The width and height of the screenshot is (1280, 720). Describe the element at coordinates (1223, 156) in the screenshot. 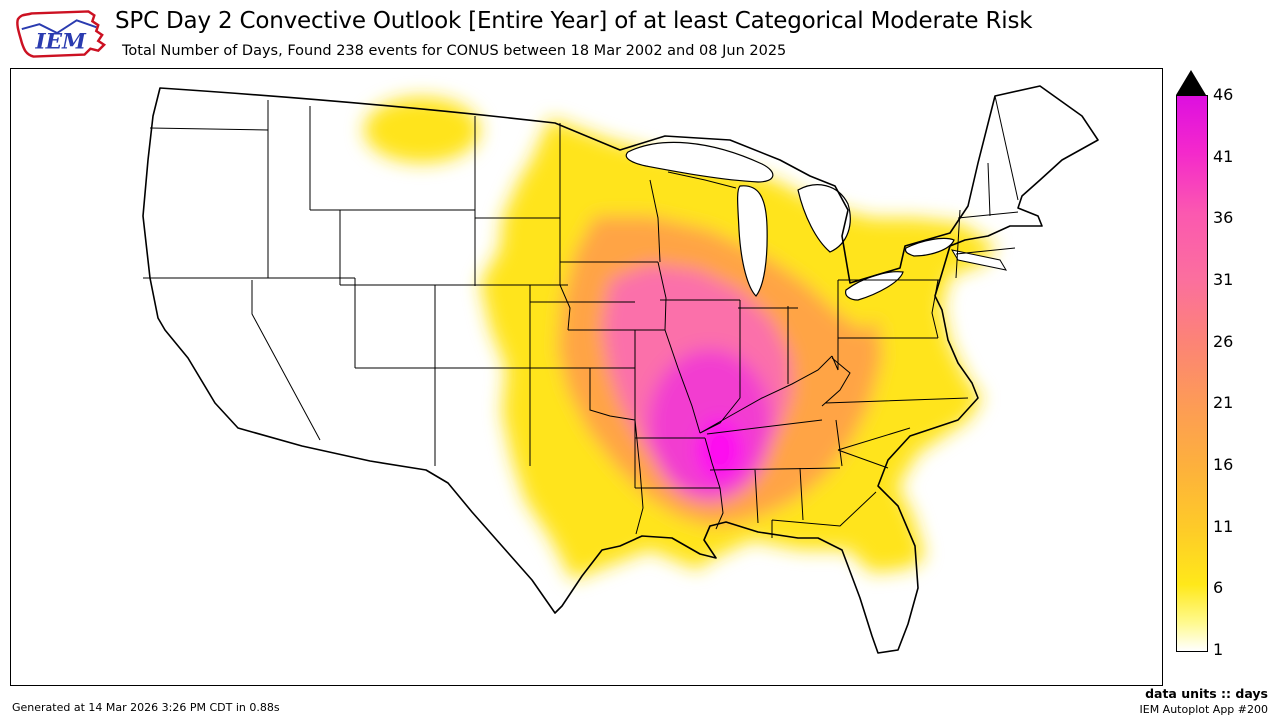

I see `colorbar-tick: 41` at that location.